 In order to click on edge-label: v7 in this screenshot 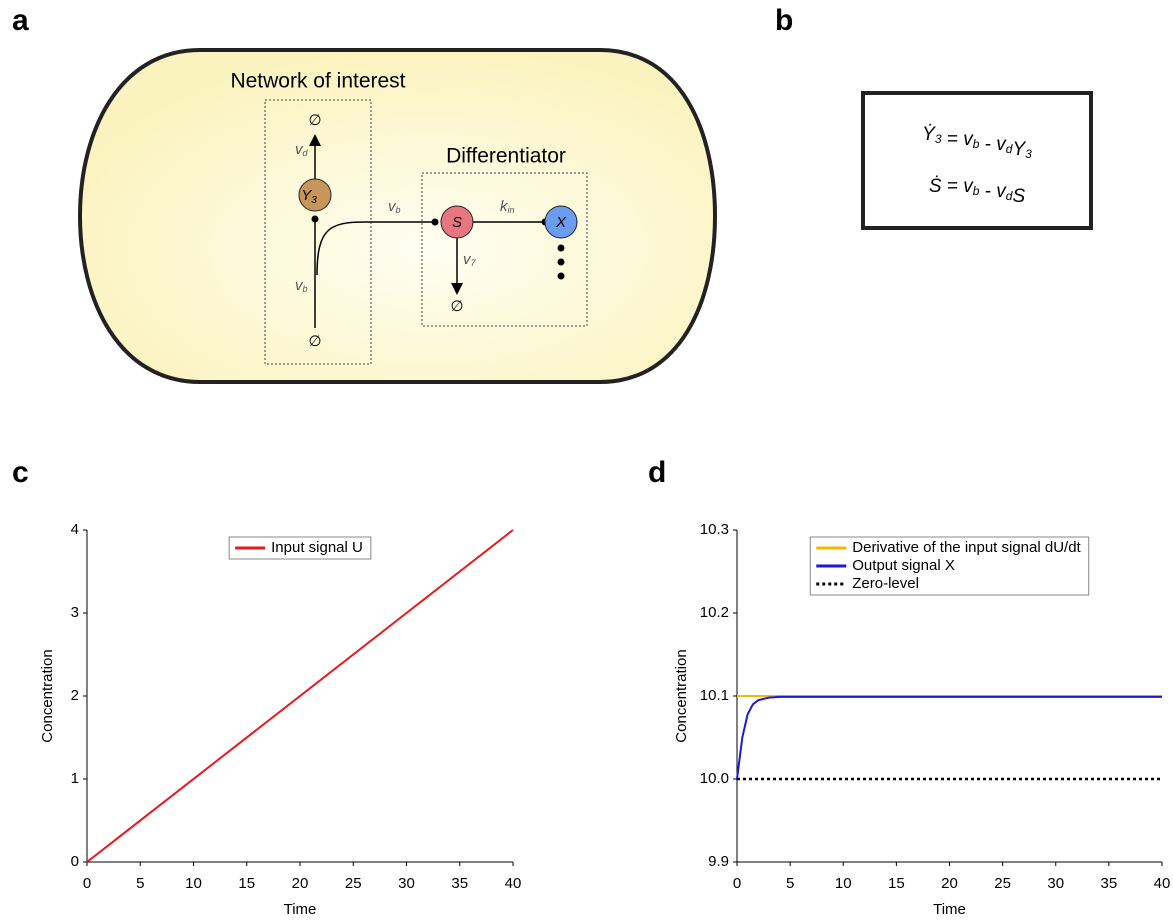, I will do `click(470, 259)`.